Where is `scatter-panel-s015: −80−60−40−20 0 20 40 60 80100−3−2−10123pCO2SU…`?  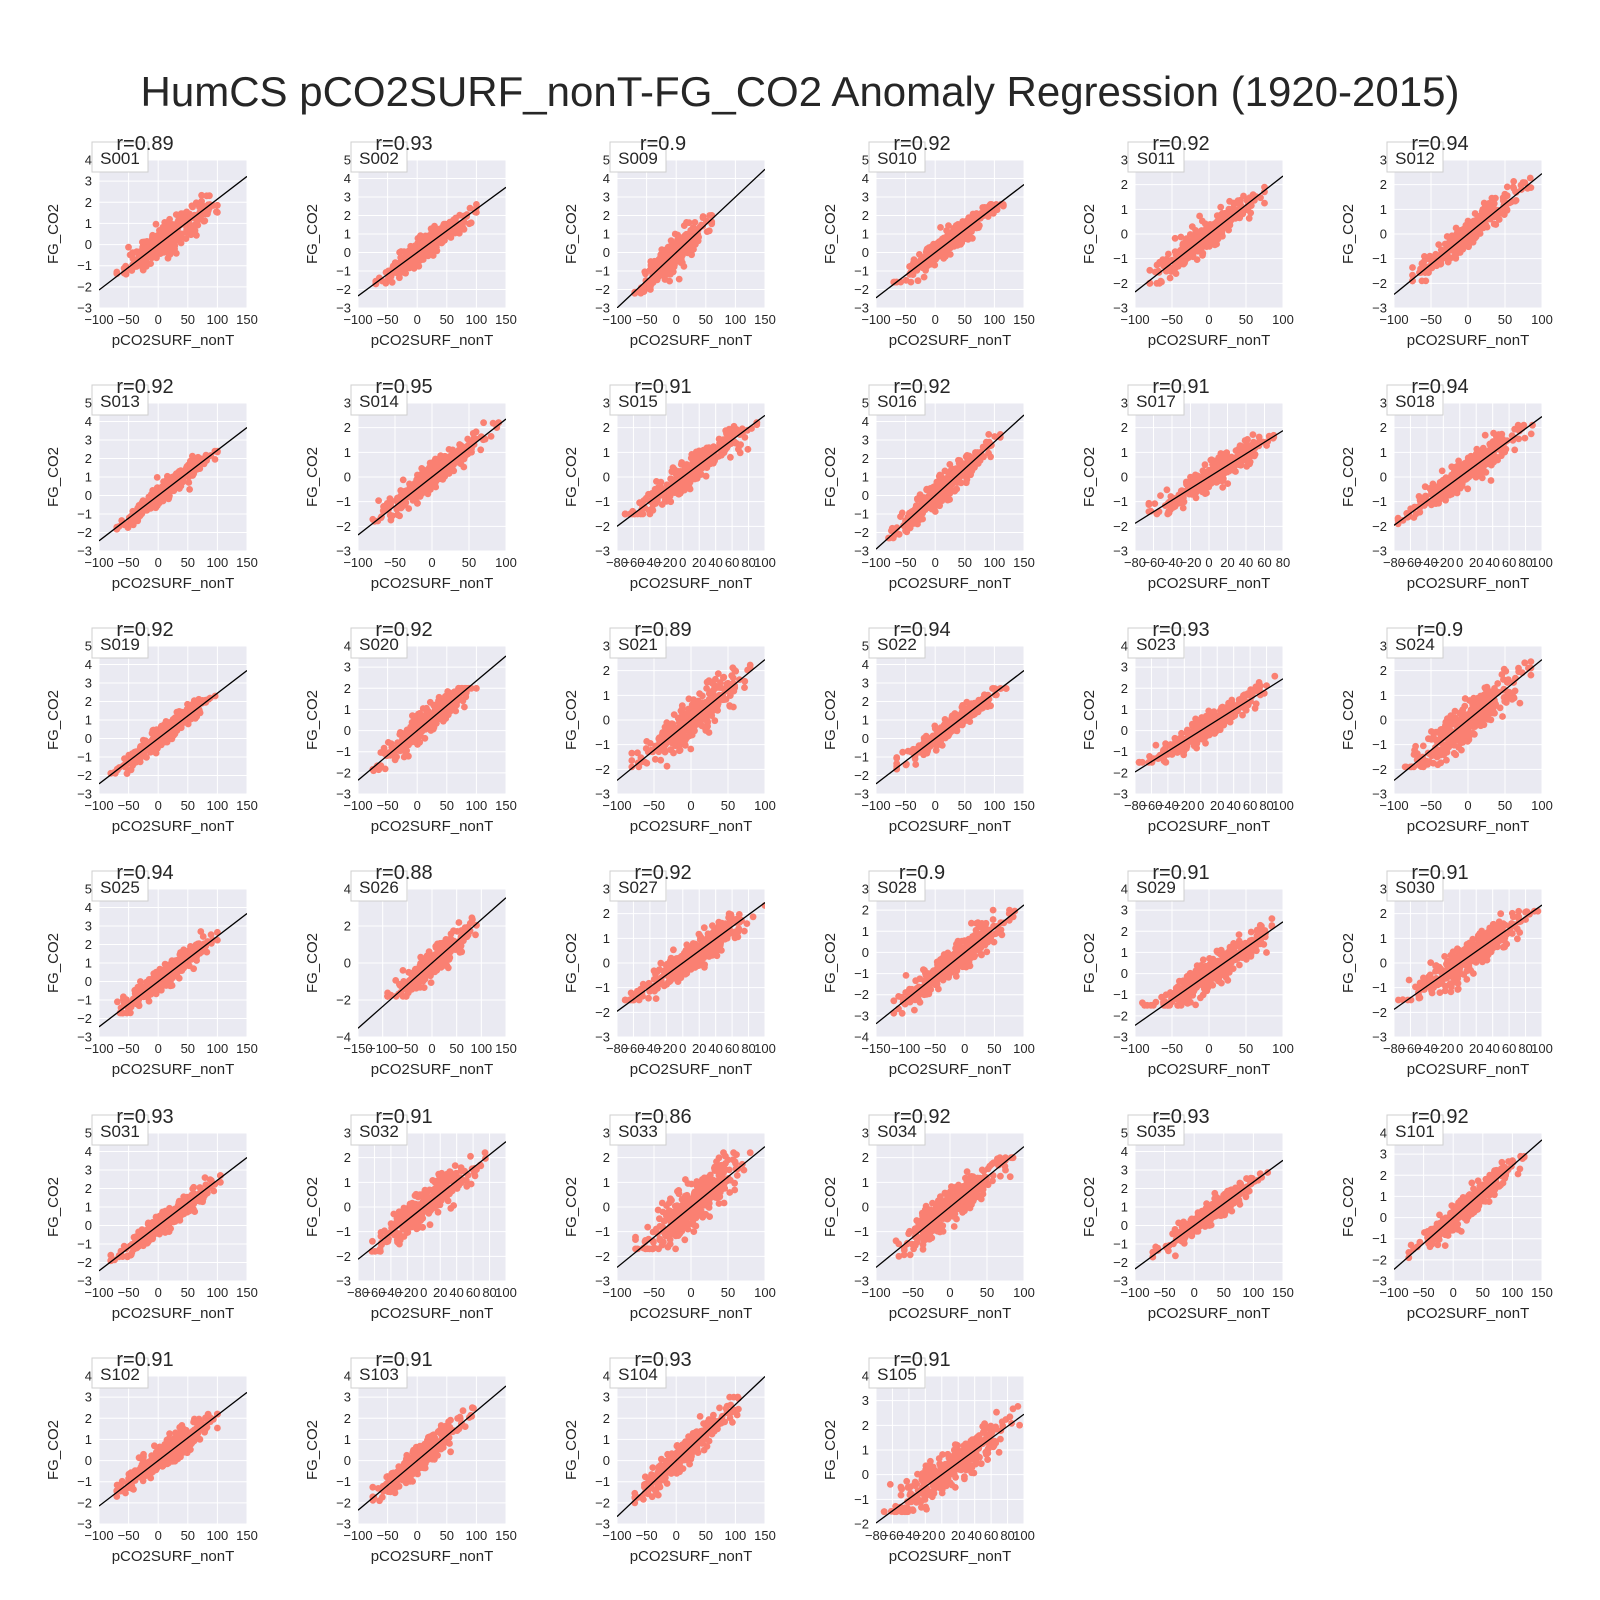
scatter-panel-s015: −80−60−40−20 0 20 40 60 80100−3−2−10123pCO2SU… is located at coordinates (669, 484).